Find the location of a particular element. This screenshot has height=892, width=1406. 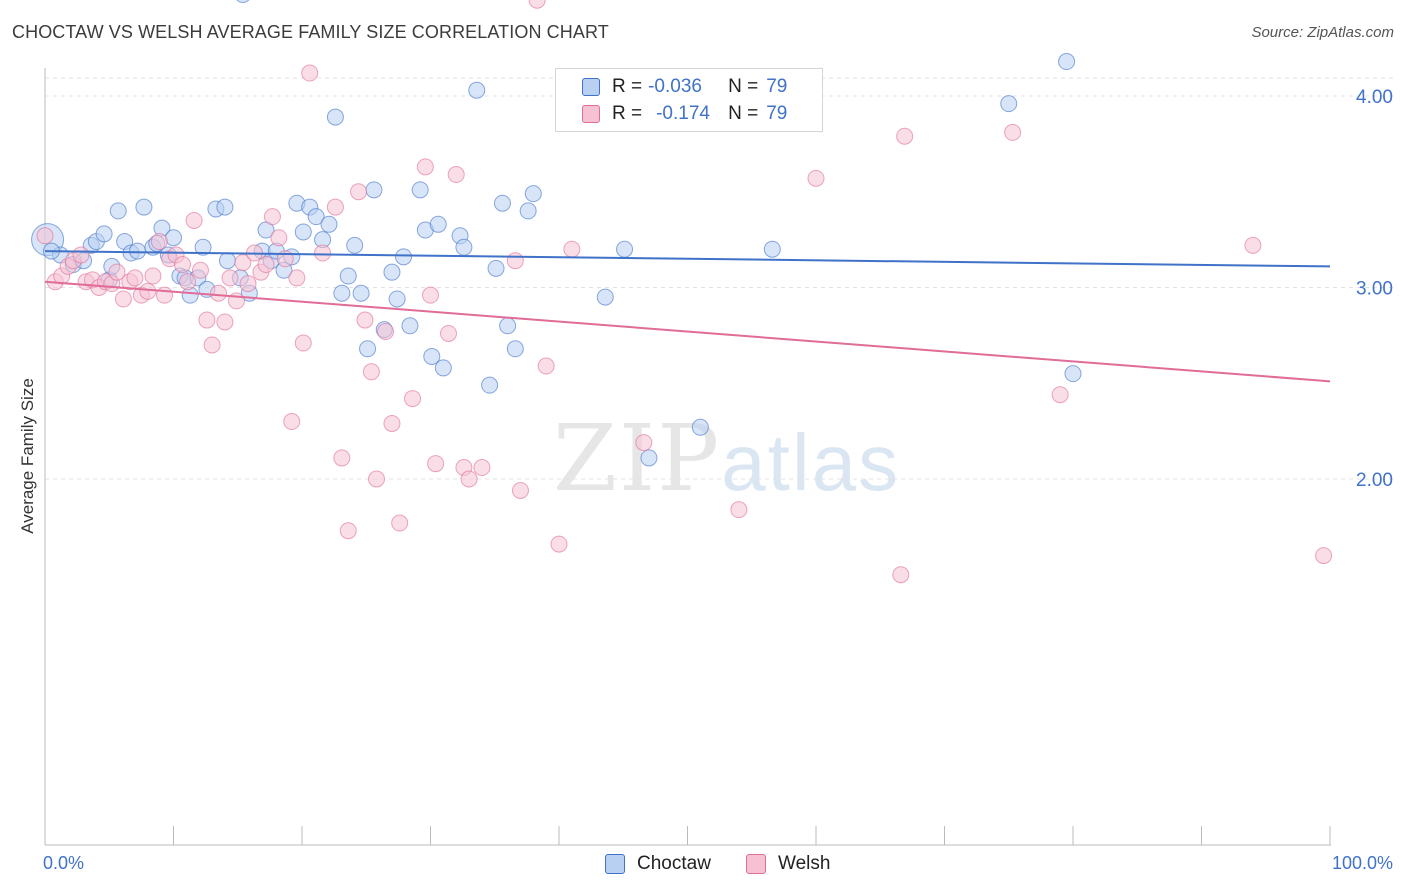

welsh-trend-line is located at coordinates (687, 331).